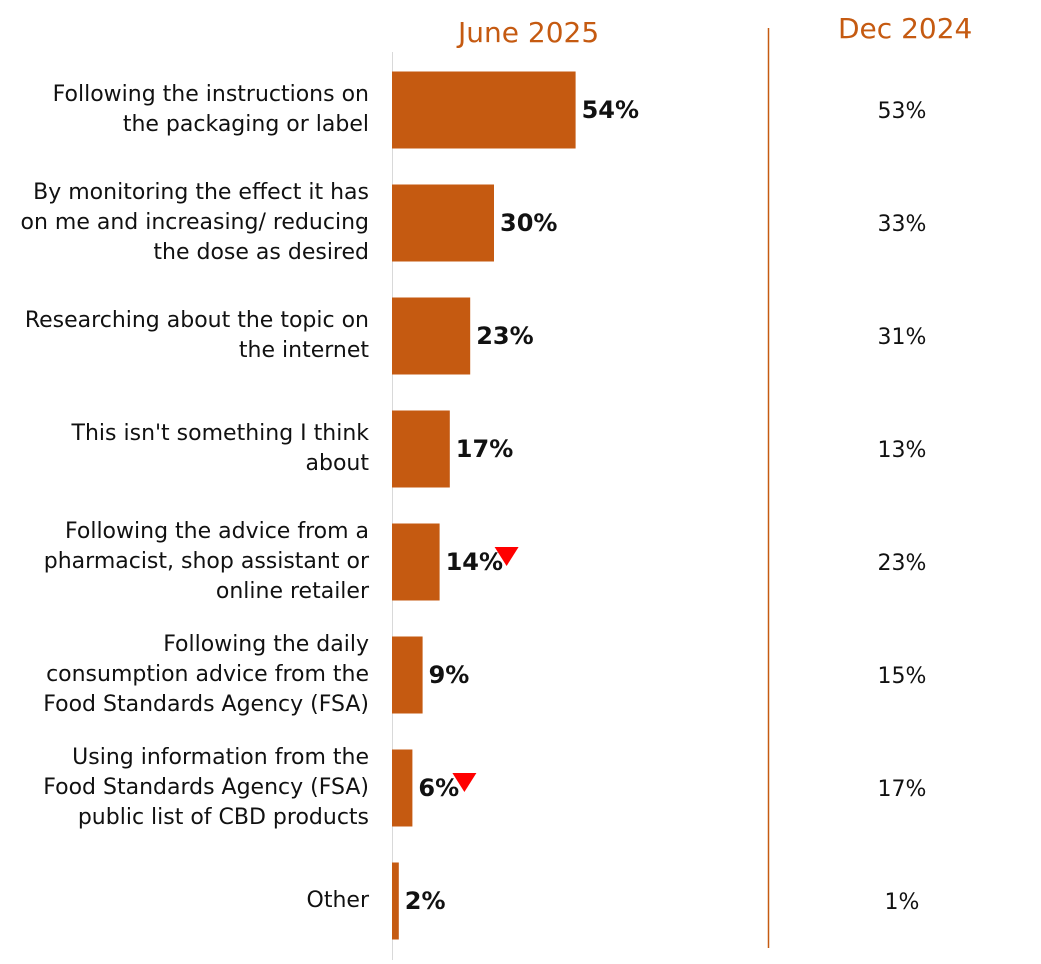 Image resolution: width=1041 pixels, height=964 pixels. What do you see at coordinates (217, 531) in the screenshot?
I see `category-label-line: Following the advice from a` at bounding box center [217, 531].